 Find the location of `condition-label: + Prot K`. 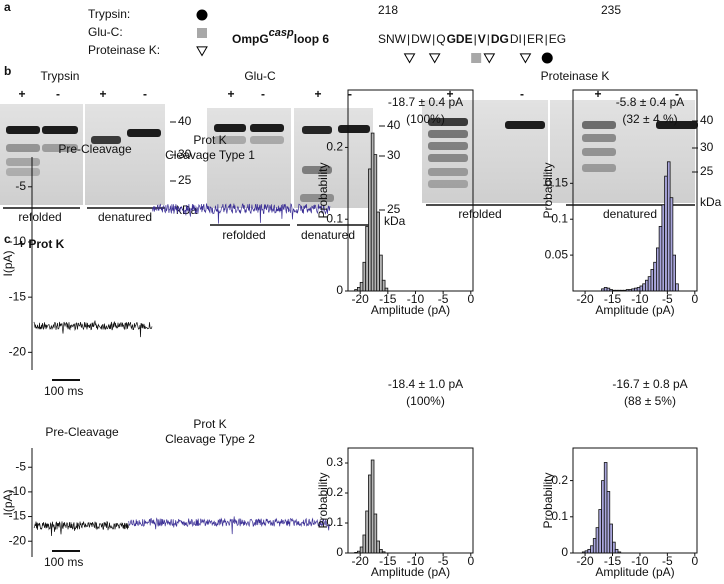

condition-label: + Prot K is located at coordinates (41, 244).